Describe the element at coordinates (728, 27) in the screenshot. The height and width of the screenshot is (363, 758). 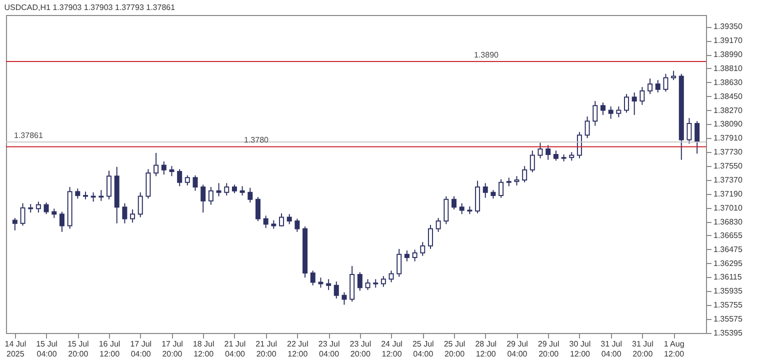
I see `y-tick-label: 1.39350` at that location.